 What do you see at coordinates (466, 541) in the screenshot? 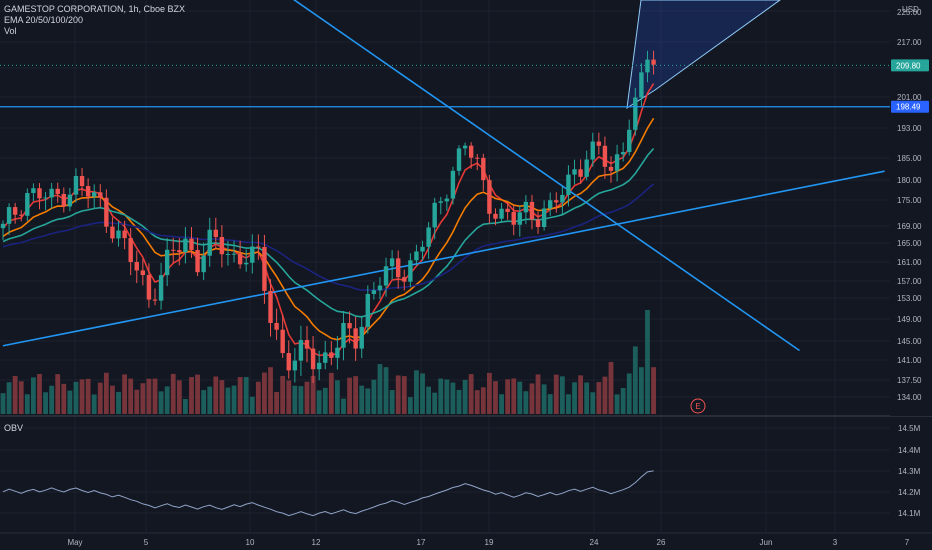
I see `time-axis: May 5 10 12 17 19 24 26 Jun 3 7` at bounding box center [466, 541].